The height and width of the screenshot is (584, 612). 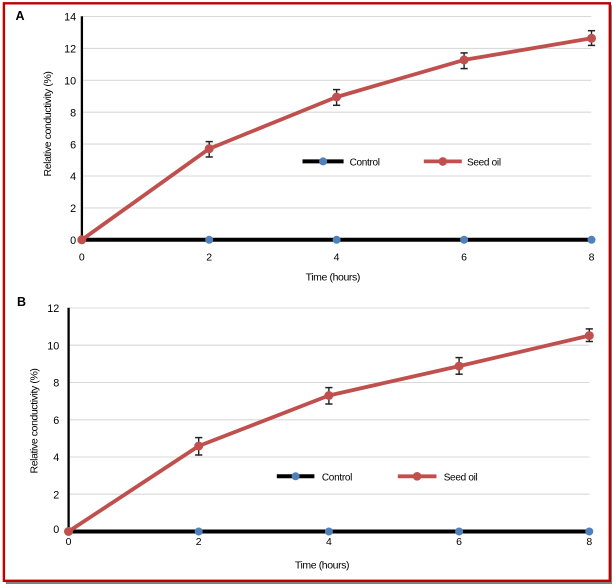 I want to click on svg-text: 14, so click(x=70, y=18).